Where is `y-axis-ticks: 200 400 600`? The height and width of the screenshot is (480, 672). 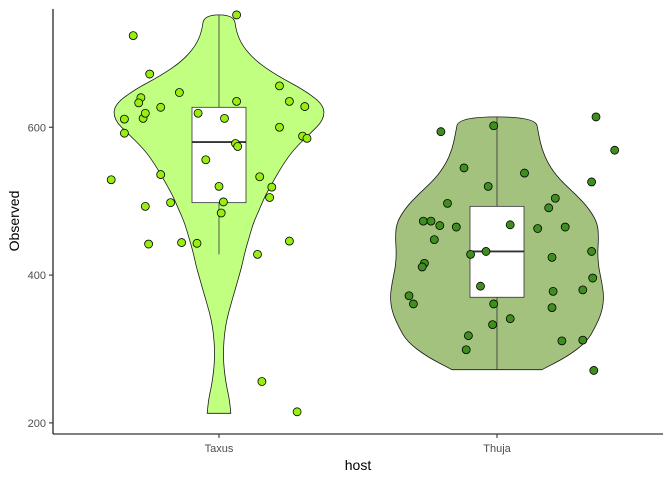 y-axis-ticks: 200 400 600 is located at coordinates (40, 276).